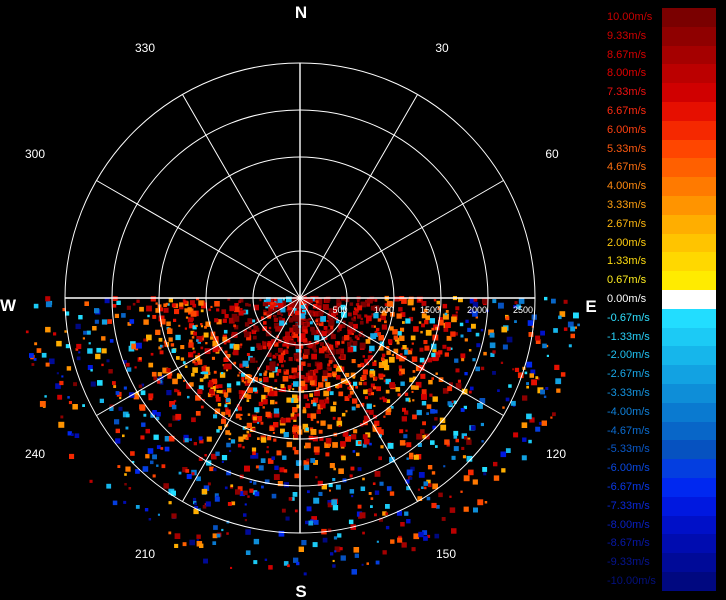 This screenshot has width=726, height=600. What do you see at coordinates (628, 562) in the screenshot?
I see `legend-label: -9.33m/s` at bounding box center [628, 562].